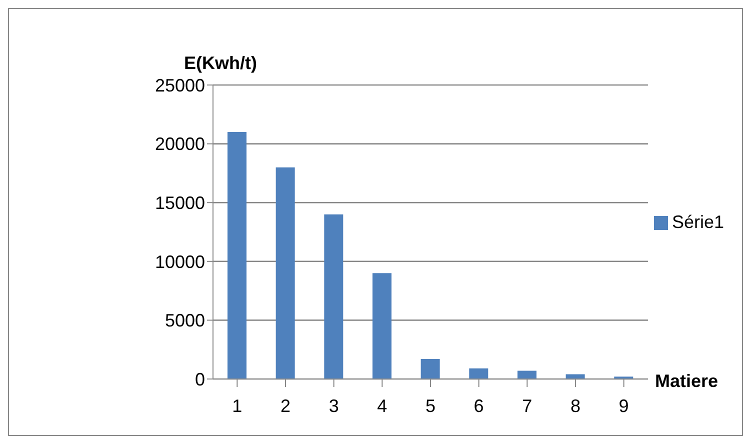 The image size is (751, 444). What do you see at coordinates (179, 144) in the screenshot?
I see `y-tick-label: 20000` at bounding box center [179, 144].